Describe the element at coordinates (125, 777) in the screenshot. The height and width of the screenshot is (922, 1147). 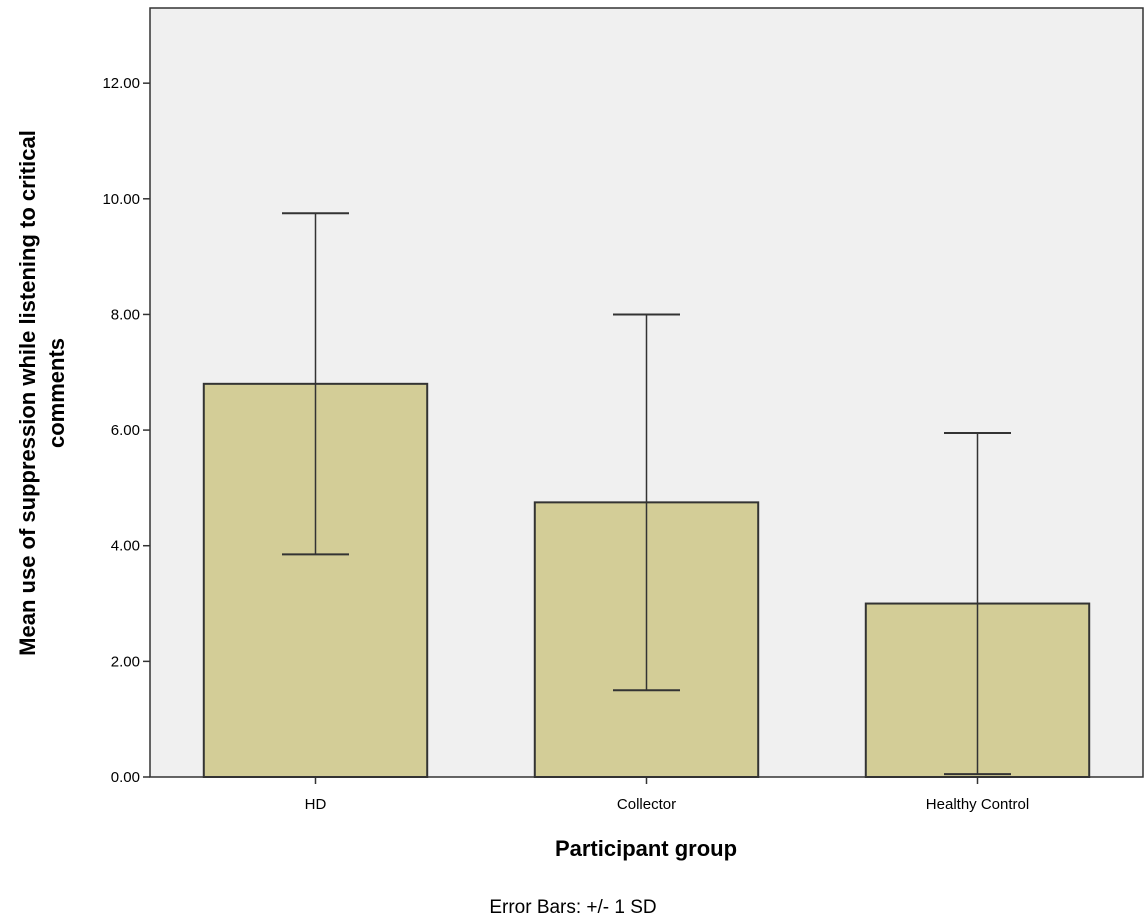
I see `y-tick-label: 0.00` at that location.